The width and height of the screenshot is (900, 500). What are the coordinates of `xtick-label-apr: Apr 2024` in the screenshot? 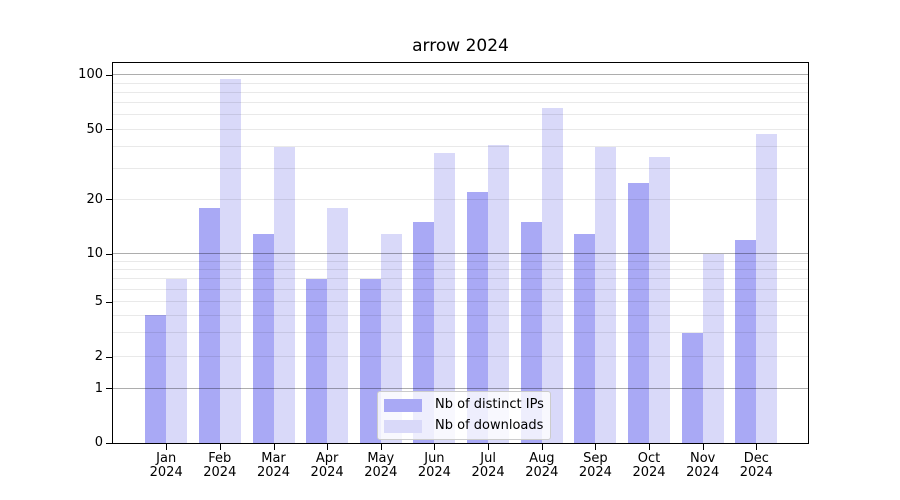 It's located at (327, 466).